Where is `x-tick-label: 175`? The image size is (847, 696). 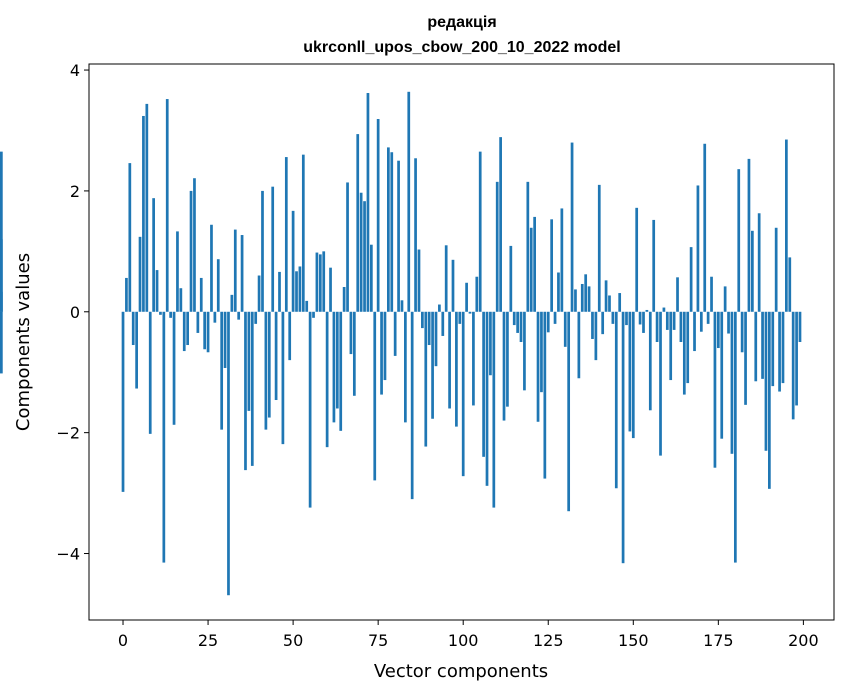 x-tick-label: 175 is located at coordinates (718, 640).